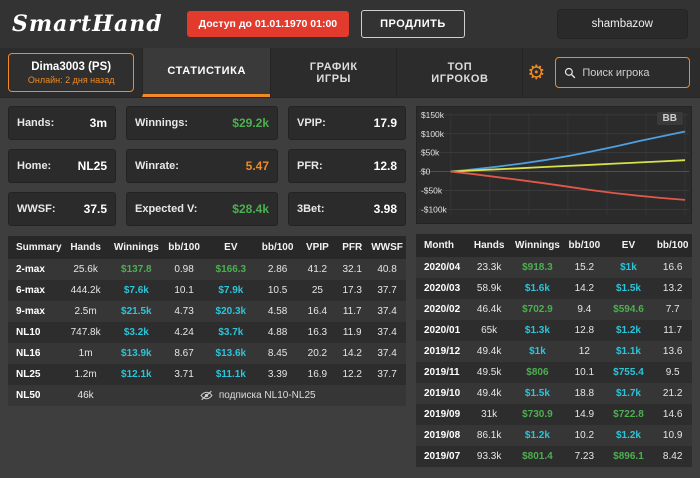 Image resolution: width=700 pixels, height=478 pixels. Describe the element at coordinates (669, 118) in the screenshot. I see `bb-unit-label: BB` at that location.